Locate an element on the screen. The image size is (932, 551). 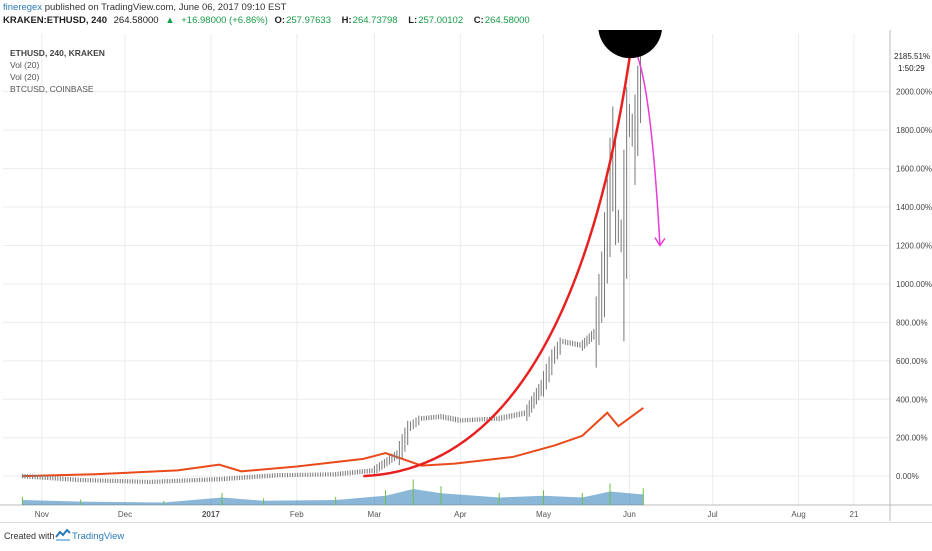
close-label: C: is located at coordinates (478, 20).